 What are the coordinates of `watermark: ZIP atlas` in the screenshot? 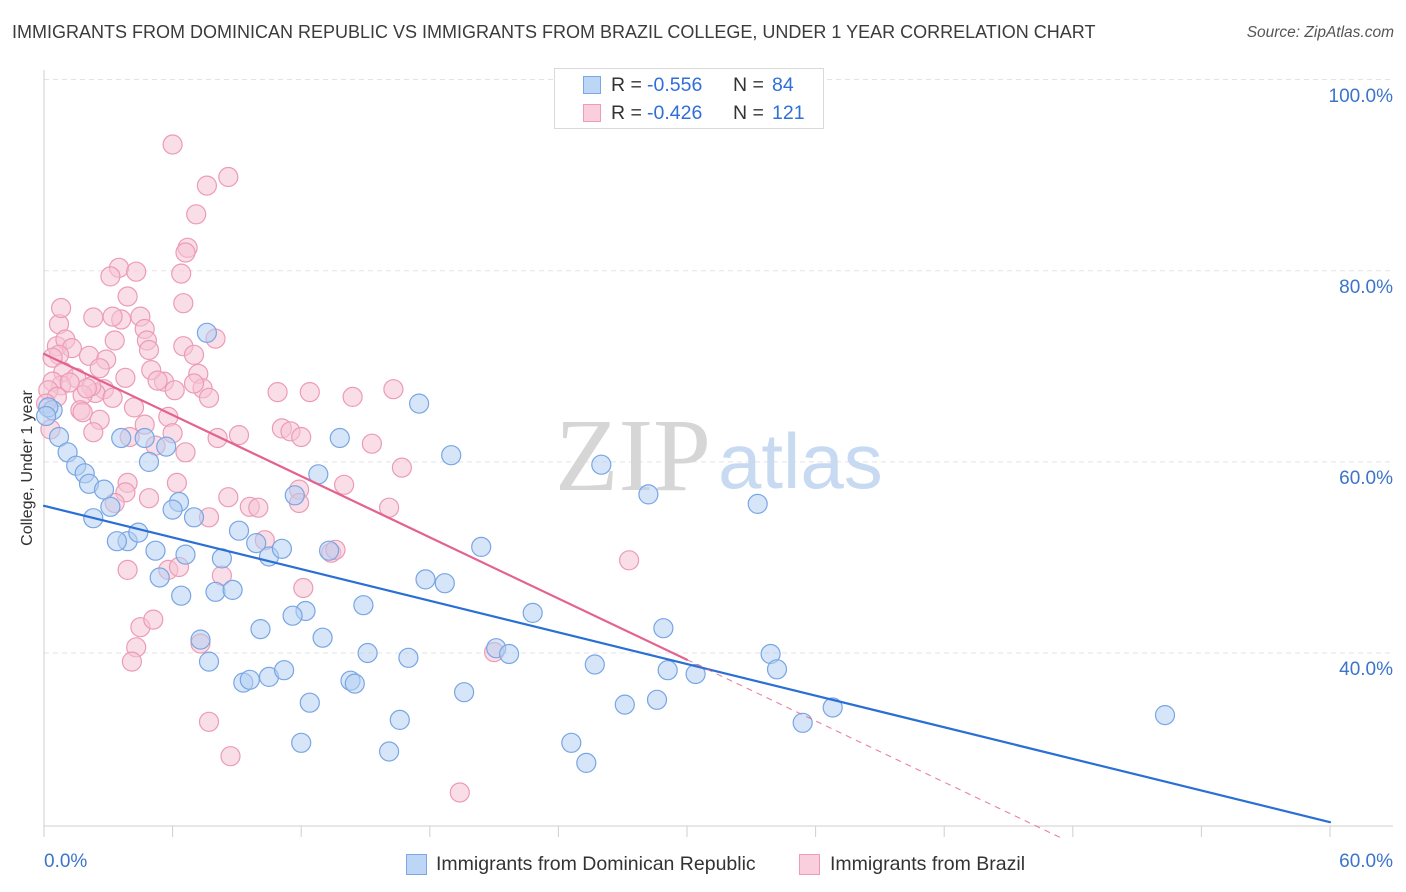 It's located at (719, 455).